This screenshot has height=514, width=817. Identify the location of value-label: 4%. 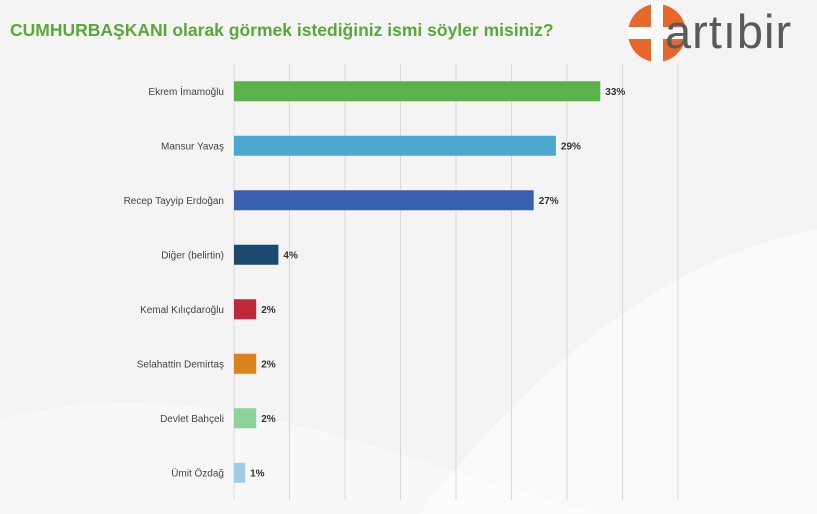
(290, 255).